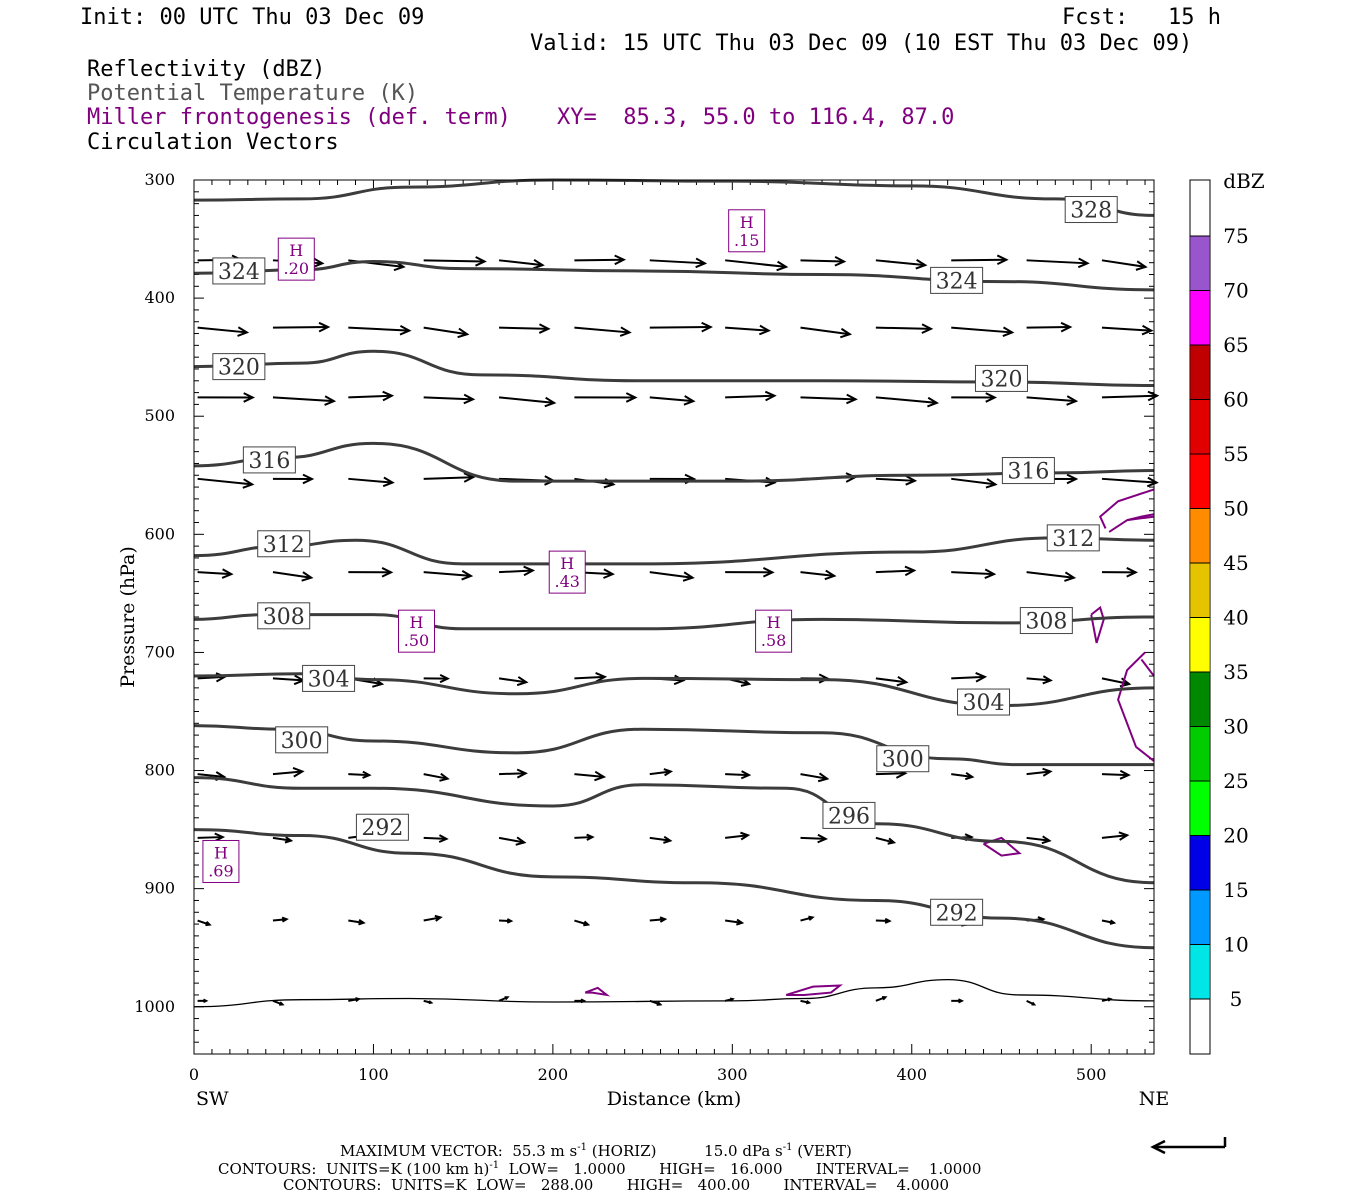 The width and height of the screenshot is (1350, 1200). Describe the element at coordinates (128, 617) in the screenshot. I see `y-axis-title: Pressure (hPa)` at that location.